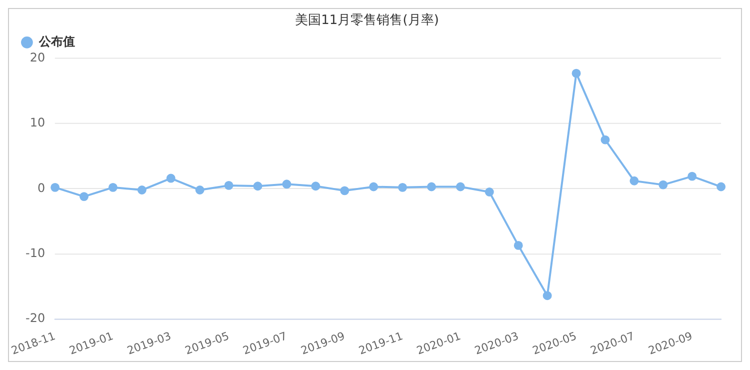 The height and width of the screenshot is (370, 750). What do you see at coordinates (41, 187) in the screenshot?
I see `y-tick-label: 0` at bounding box center [41, 187].